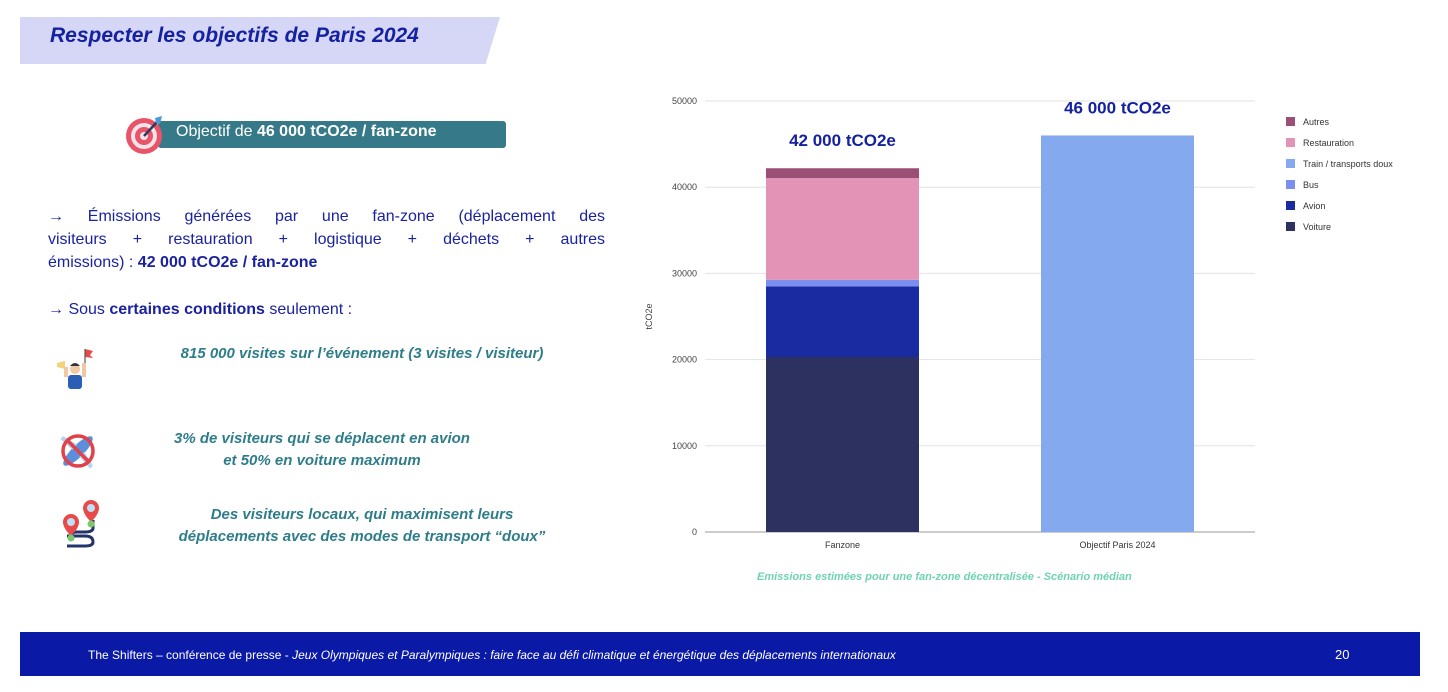 The width and height of the screenshot is (1448, 692). Describe the element at coordinates (77, 451) in the screenshot. I see `no-plane-icon` at that location.